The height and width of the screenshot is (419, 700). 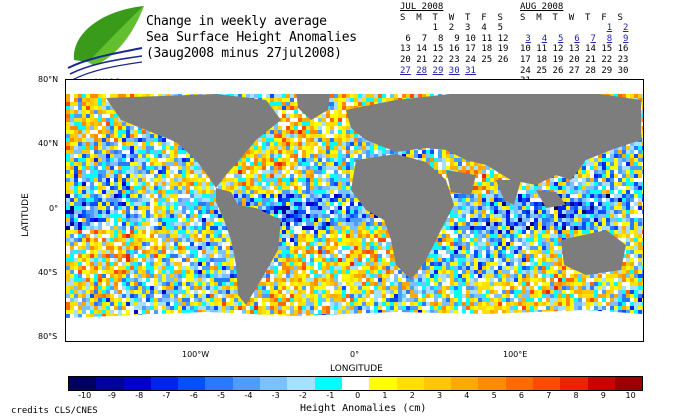 What do you see at coordinates (422, 7) in the screenshot?
I see `calendar-month: JUL 2008` at bounding box center [422, 7].